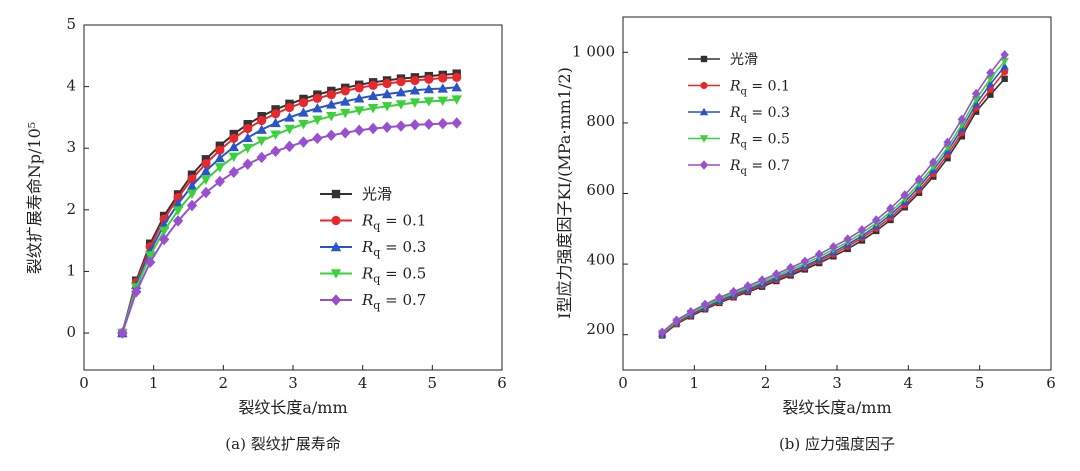 The height and width of the screenshot is (471, 1080). I want to click on chart-b-y-tick: 200, so click(600, 329).